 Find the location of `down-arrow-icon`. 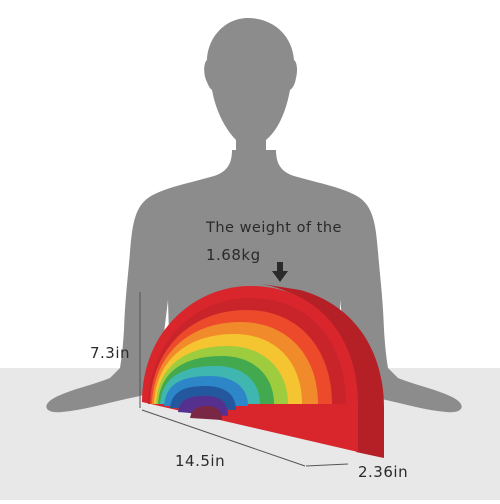

down-arrow-icon is located at coordinates (280, 272).